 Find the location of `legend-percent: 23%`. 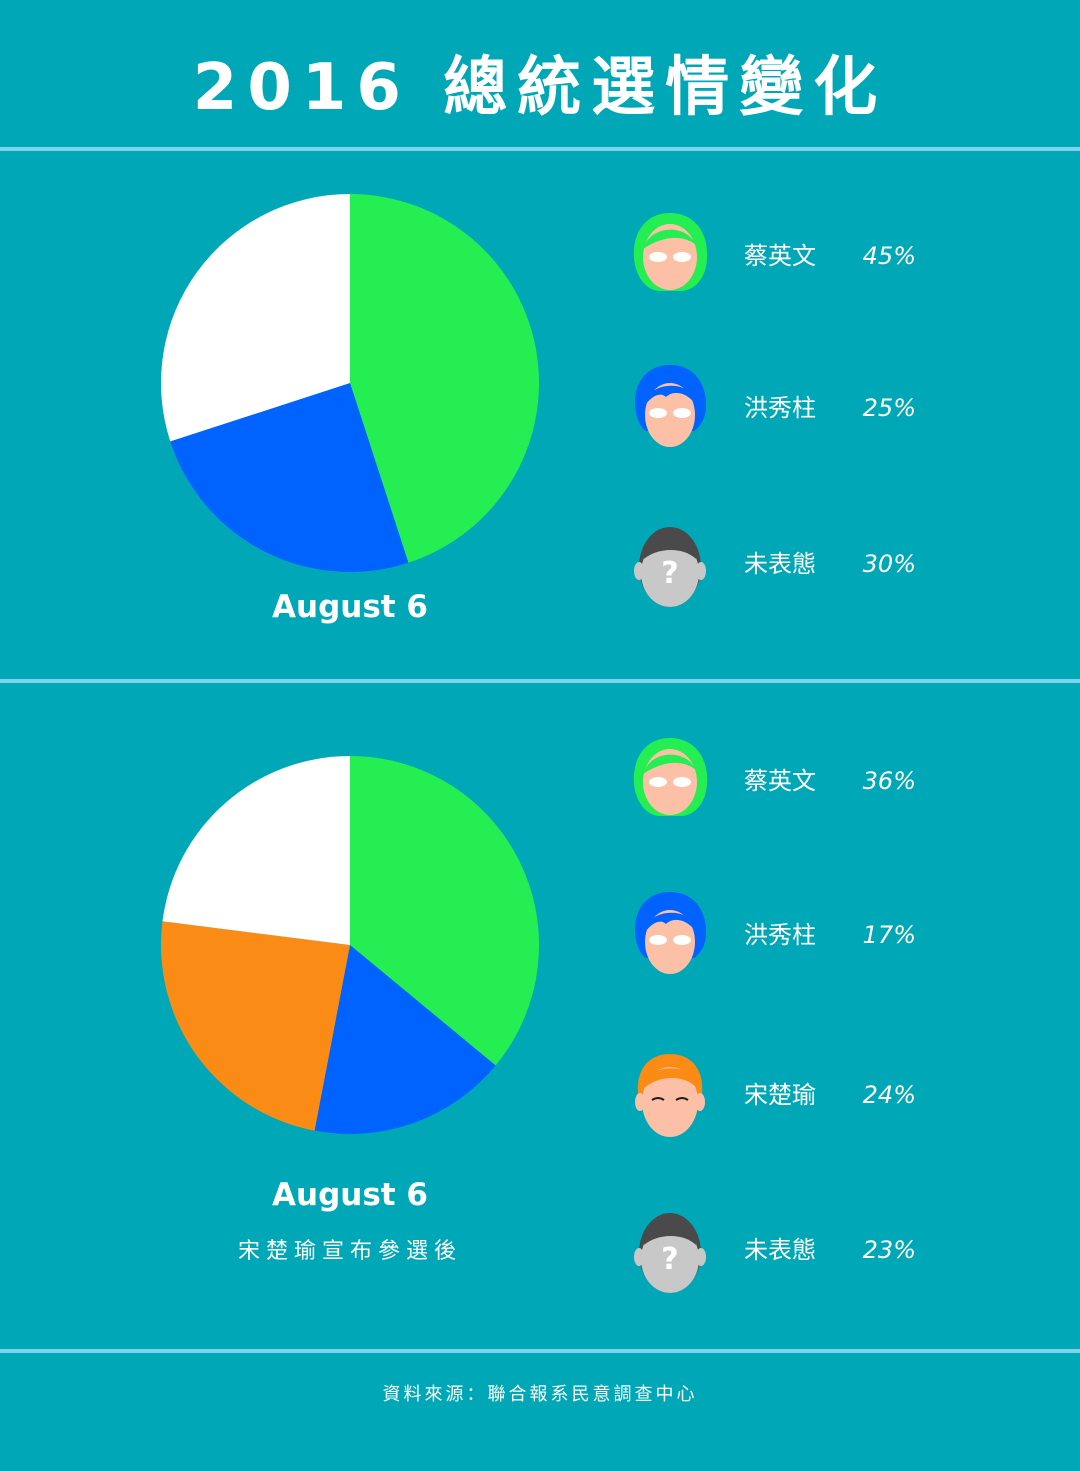

legend-percent: 23% is located at coordinates (889, 1250).